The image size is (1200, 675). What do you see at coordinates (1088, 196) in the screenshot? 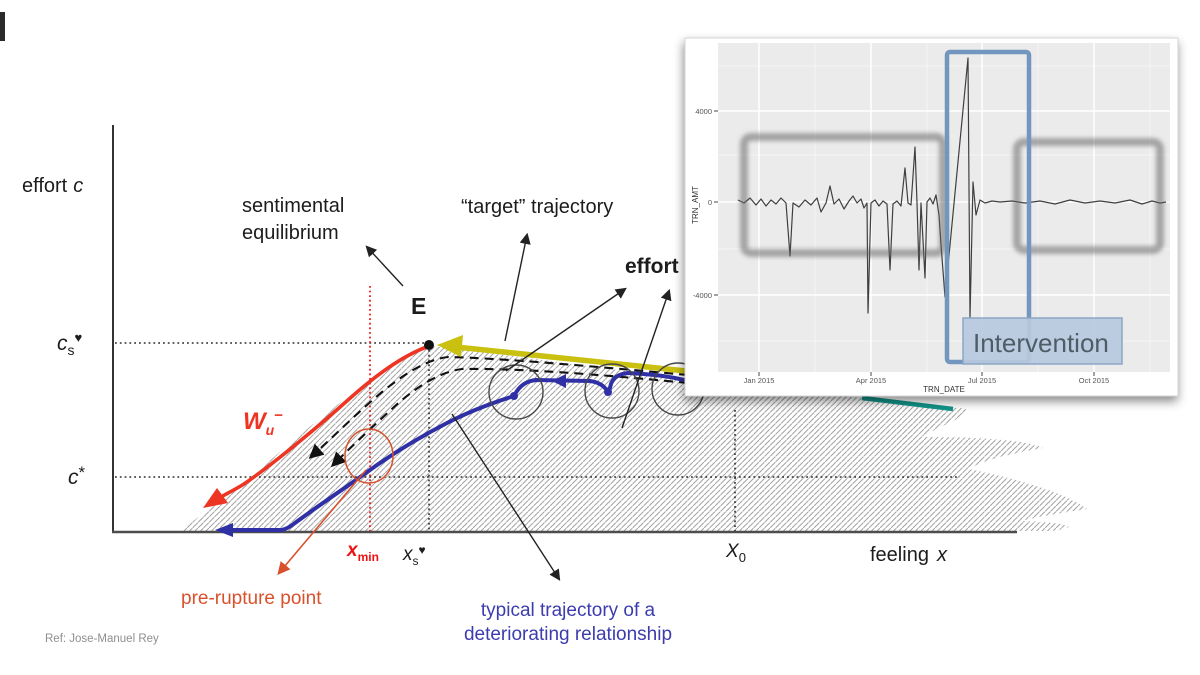
I see `highlight-box-post` at bounding box center [1088, 196].